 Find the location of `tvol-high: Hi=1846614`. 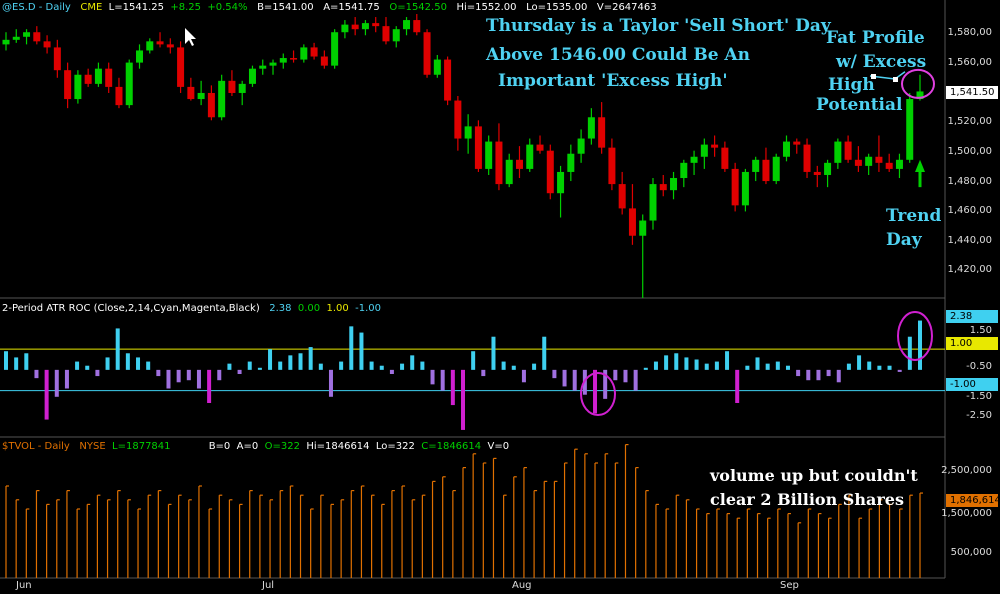

tvol-high: Hi=1846614 is located at coordinates (338, 446).